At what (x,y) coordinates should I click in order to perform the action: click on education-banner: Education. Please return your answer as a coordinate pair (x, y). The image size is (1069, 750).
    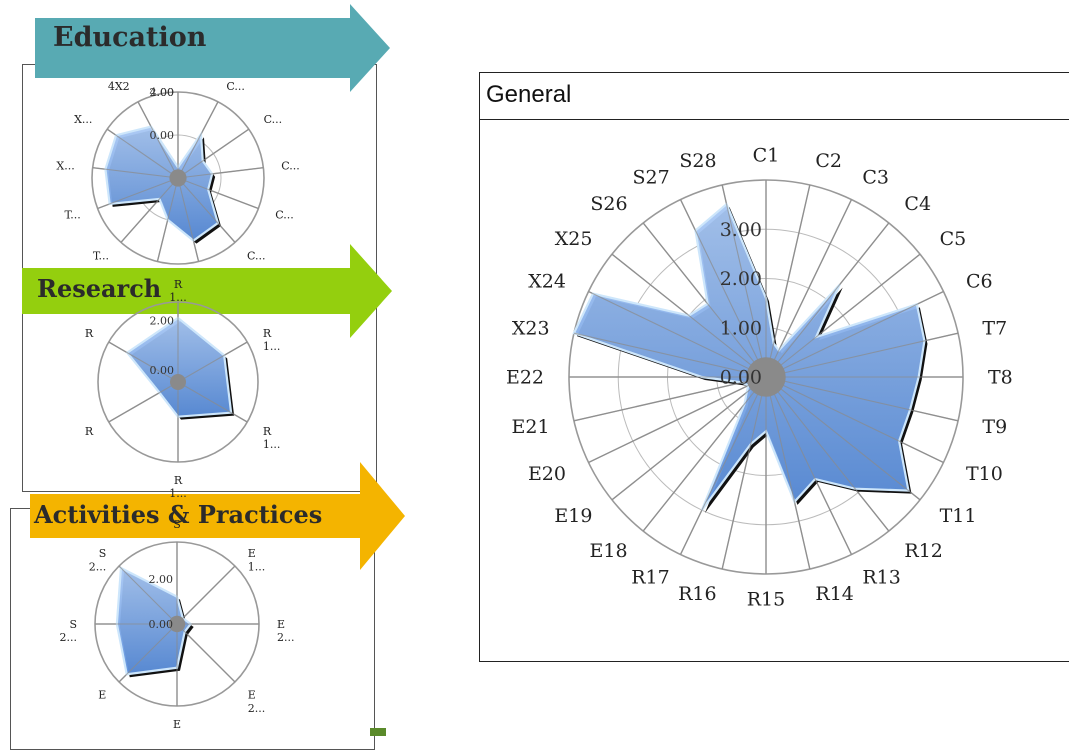
    Looking at the image, I should click on (212, 48).